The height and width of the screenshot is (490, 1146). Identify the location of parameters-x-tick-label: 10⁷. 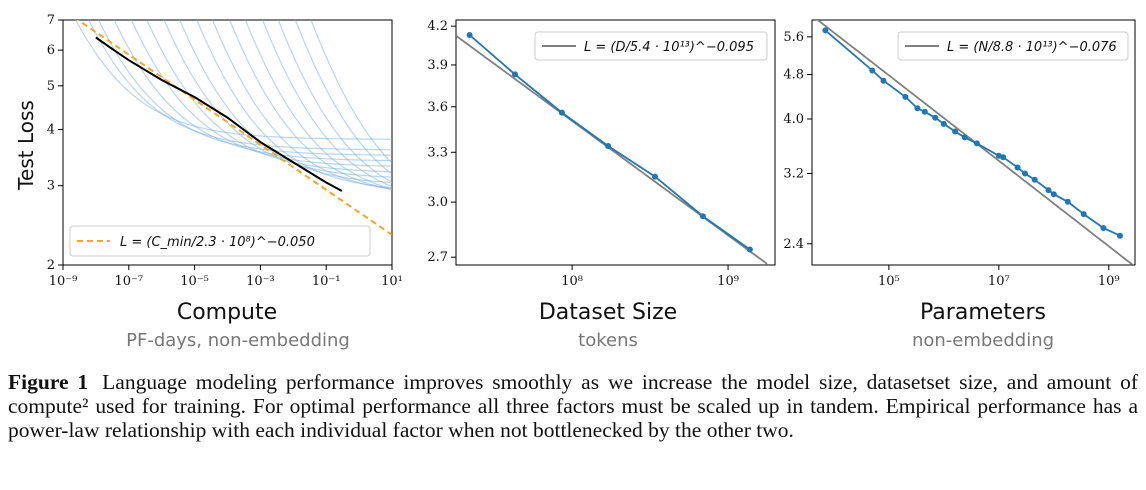
(999, 281).